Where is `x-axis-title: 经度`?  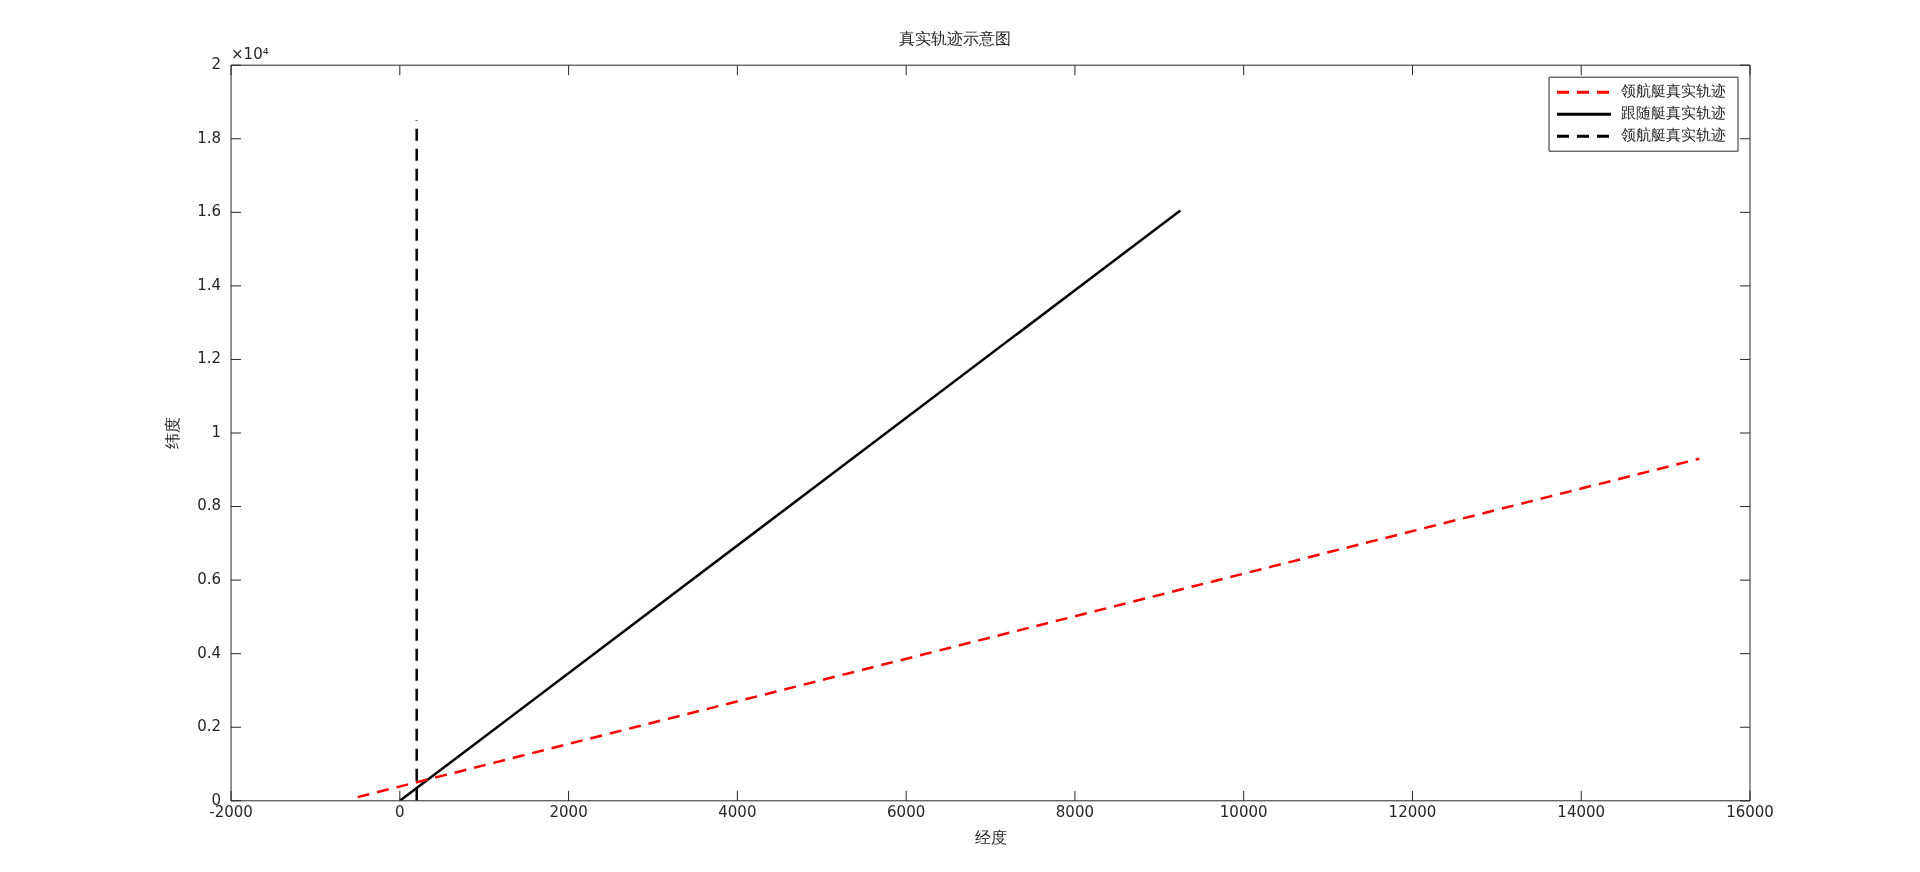 x-axis-title: 经度 is located at coordinates (990, 837).